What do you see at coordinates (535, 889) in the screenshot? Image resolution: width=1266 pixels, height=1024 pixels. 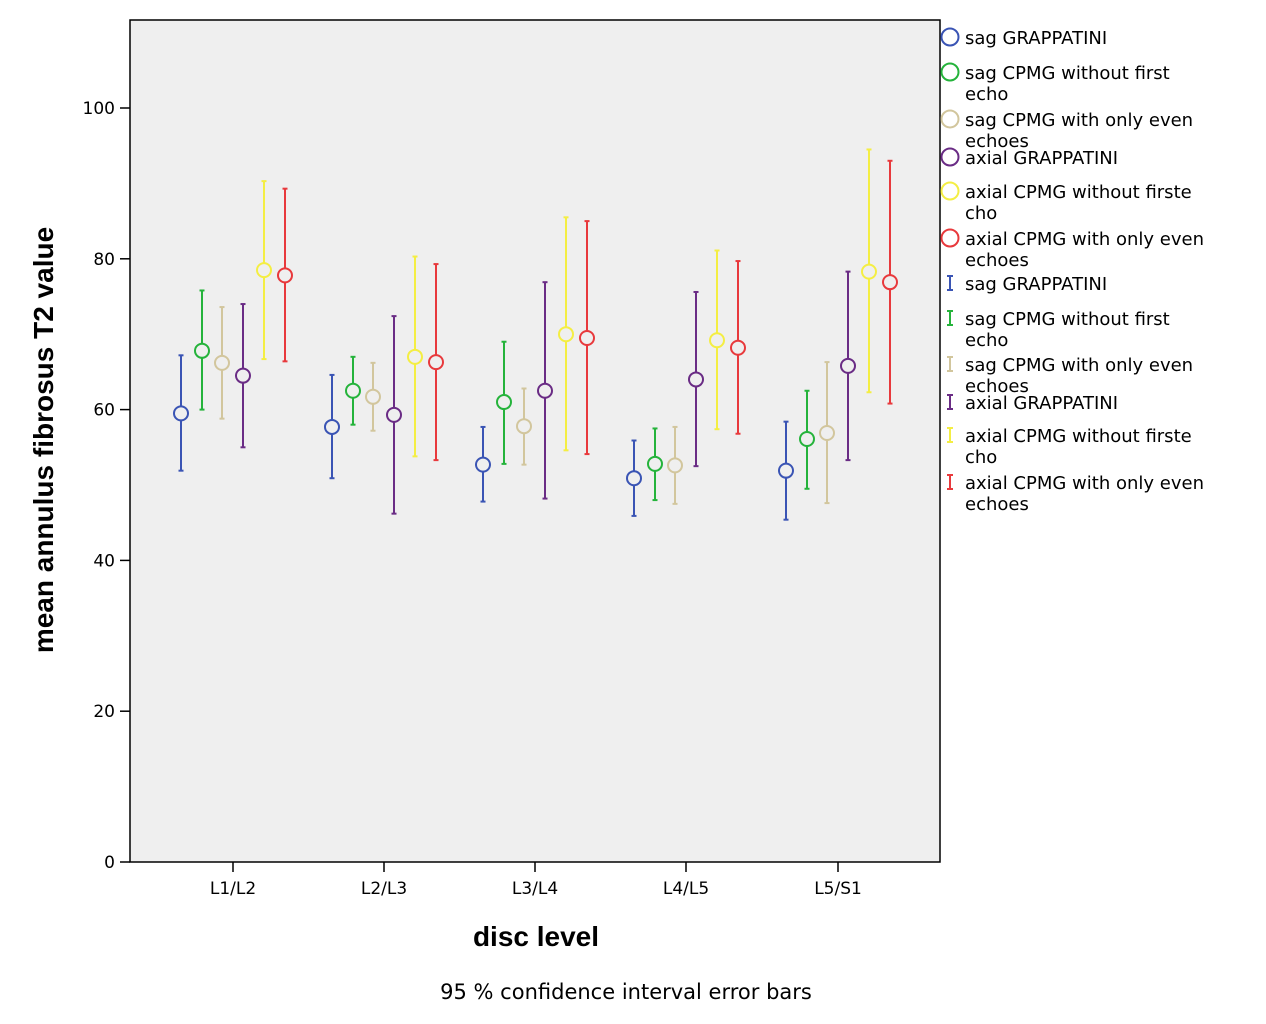 I see `x-tick-label: L3/L4` at bounding box center [535, 889].